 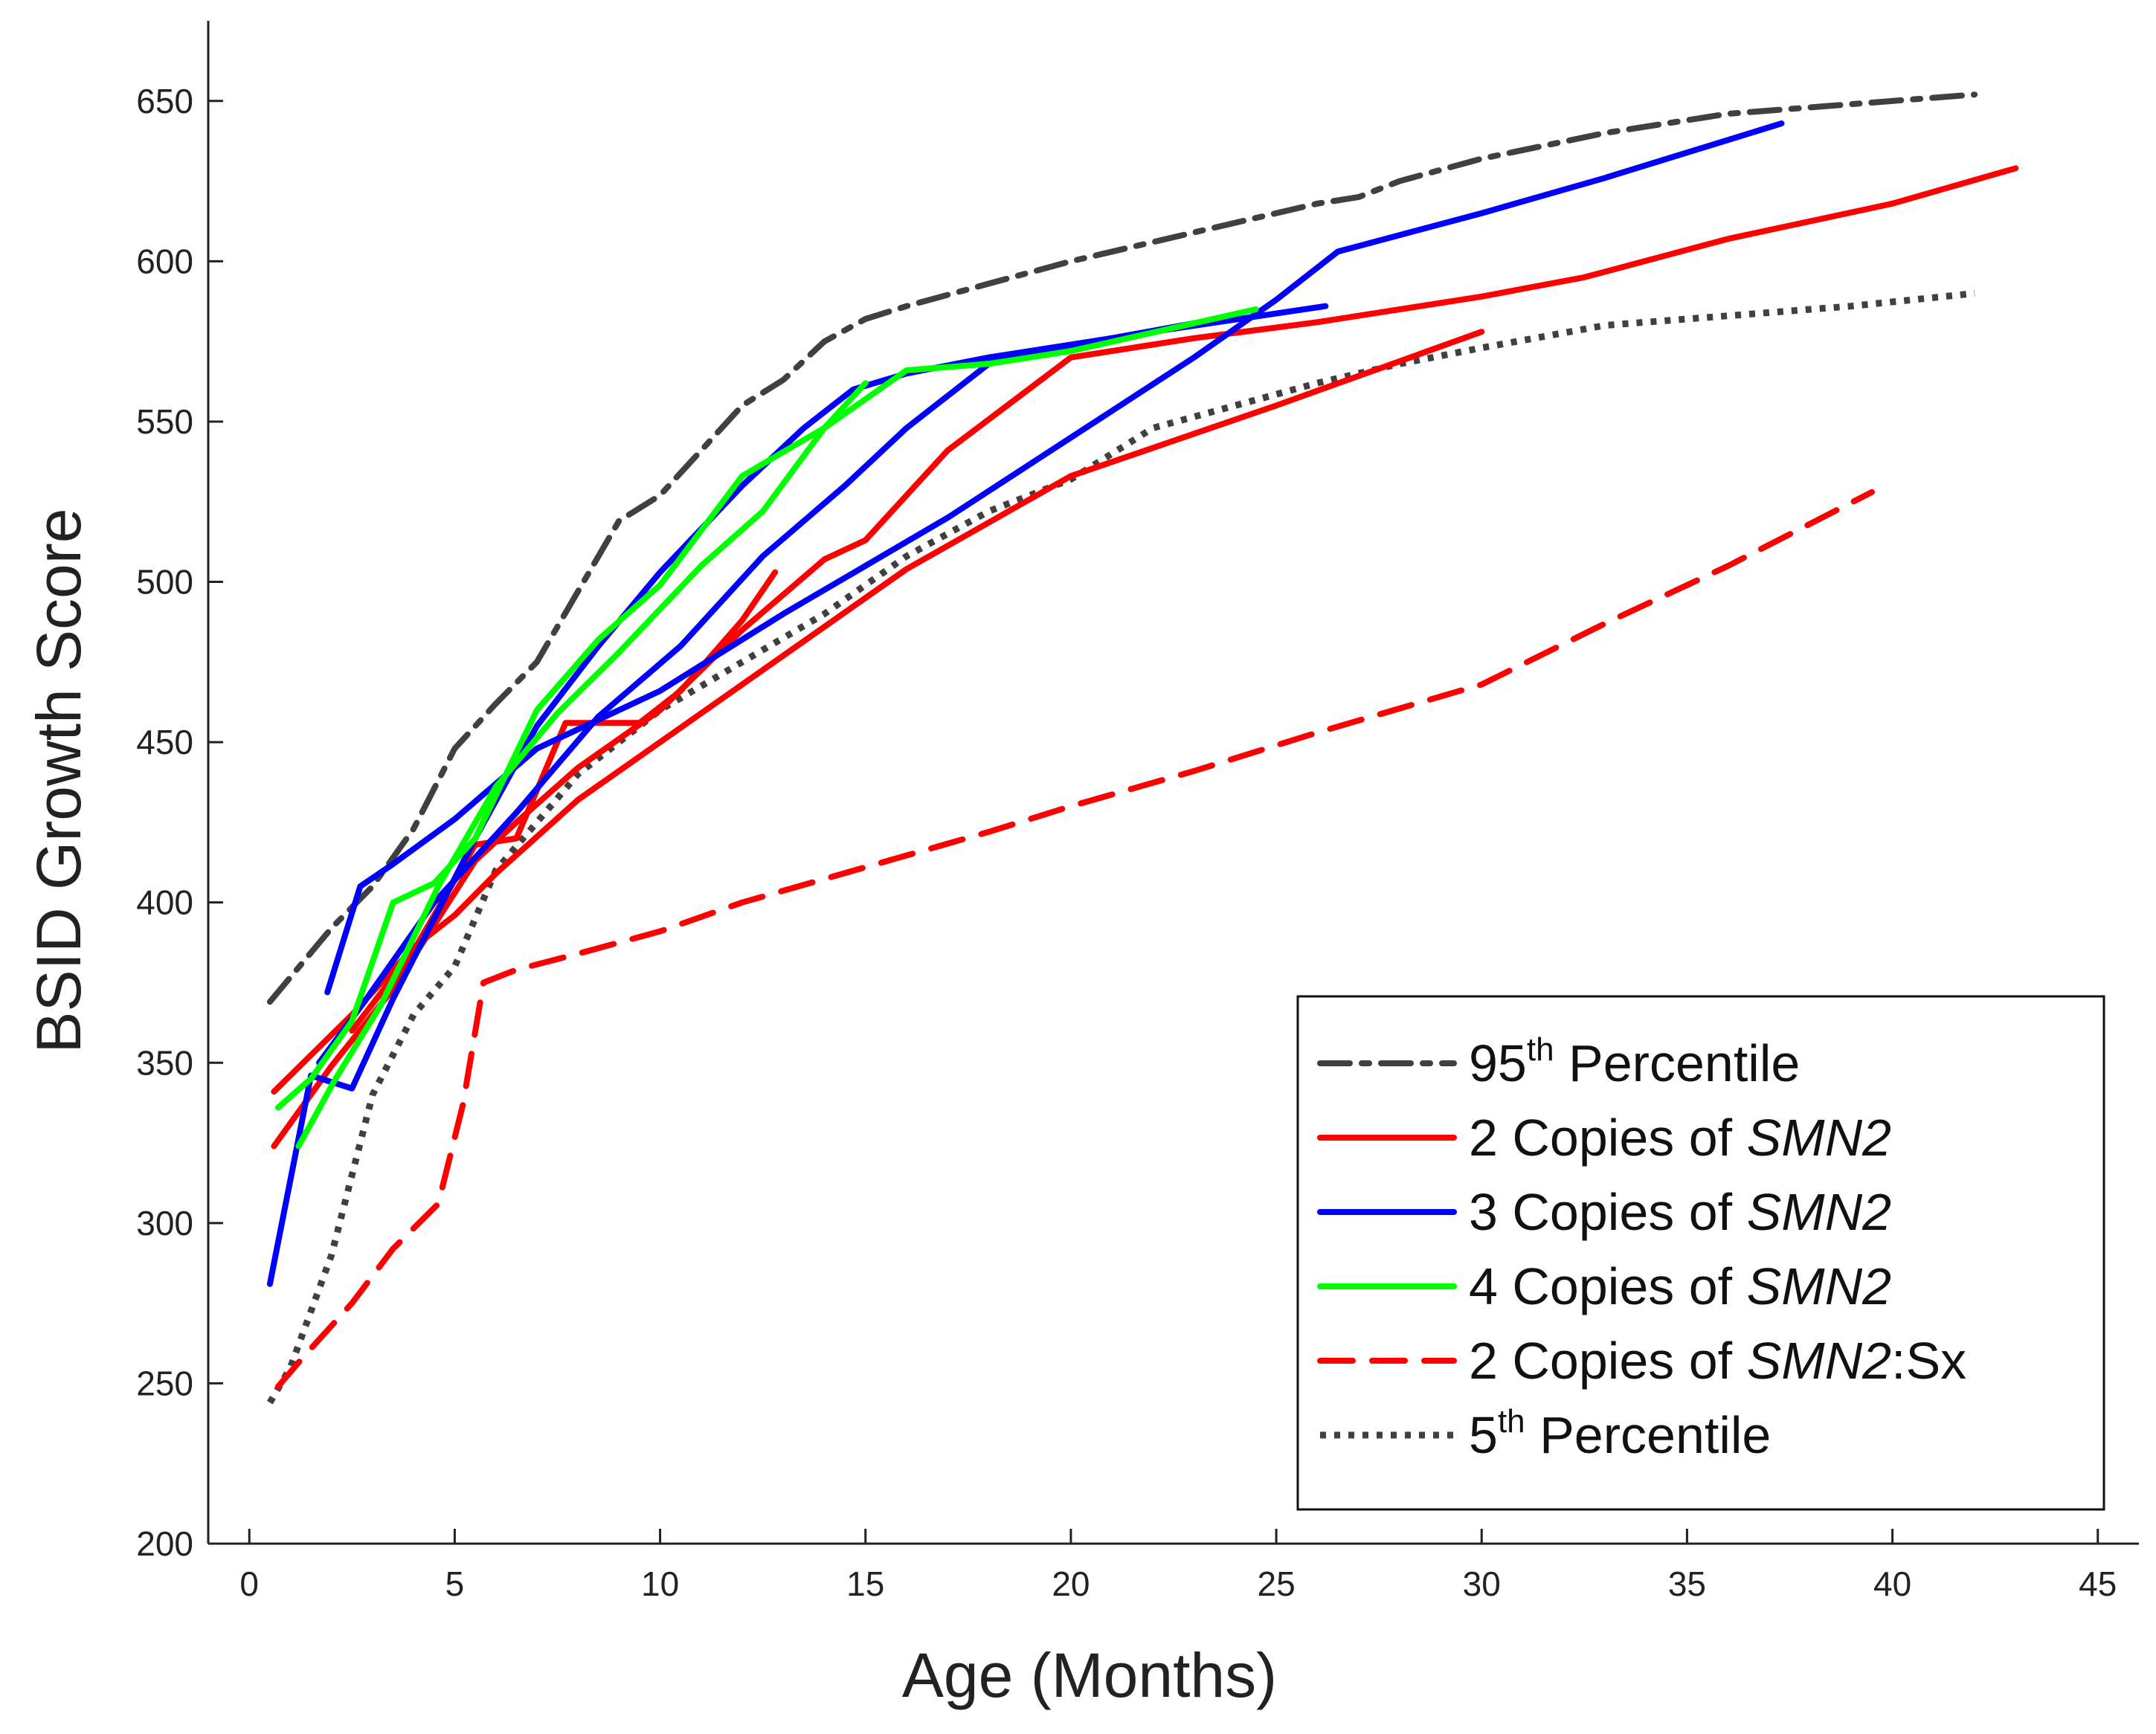 I want to click on y-tick-label: 200, so click(x=164, y=1544).